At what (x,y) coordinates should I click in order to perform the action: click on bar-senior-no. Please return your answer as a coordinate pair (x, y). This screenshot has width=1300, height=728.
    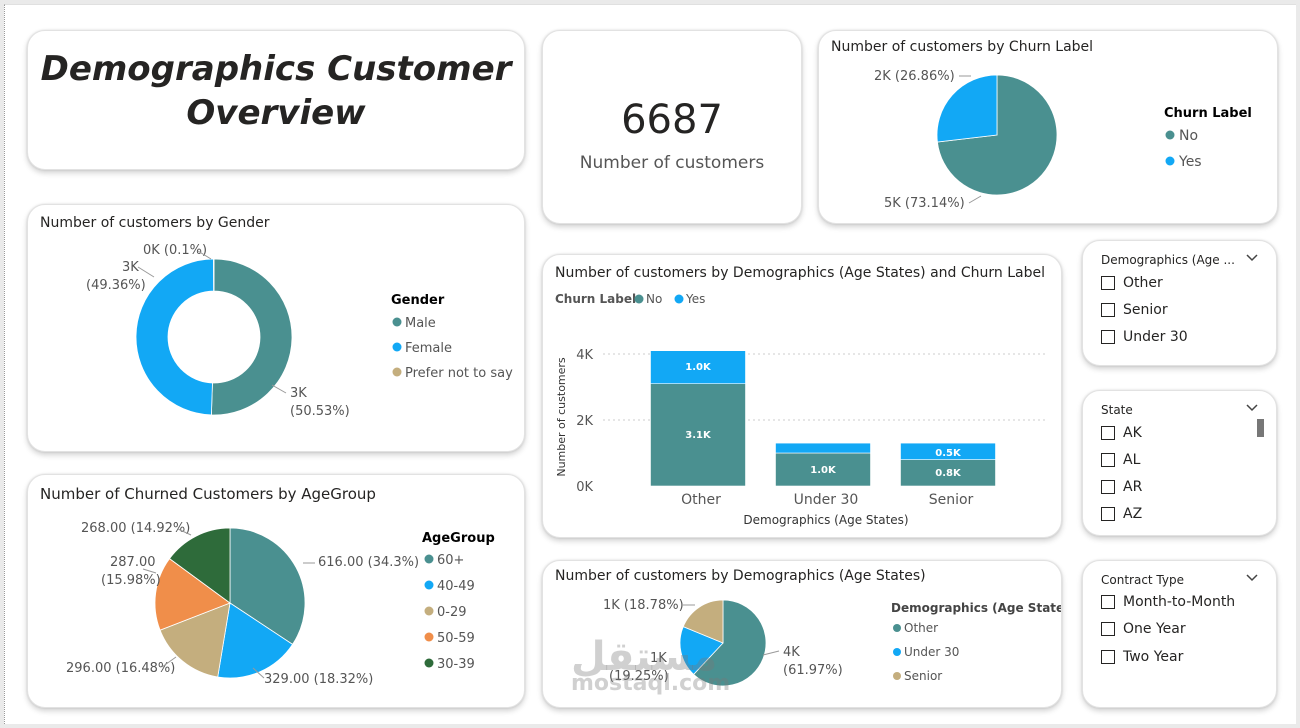
    Looking at the image, I should click on (948, 473).